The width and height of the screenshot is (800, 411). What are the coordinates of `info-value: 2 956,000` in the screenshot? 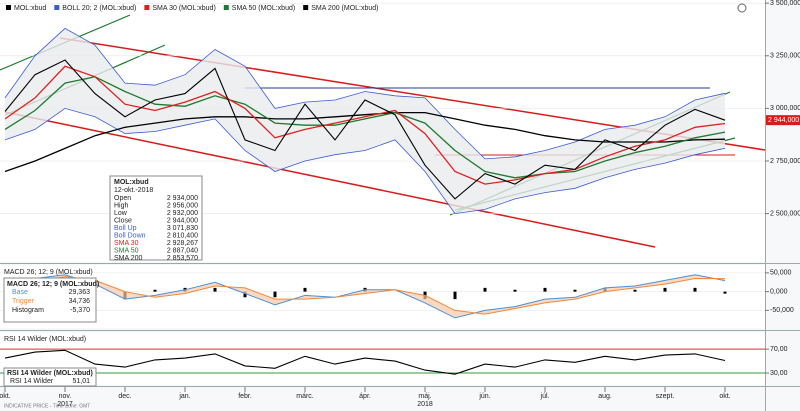 It's located at (182, 205).